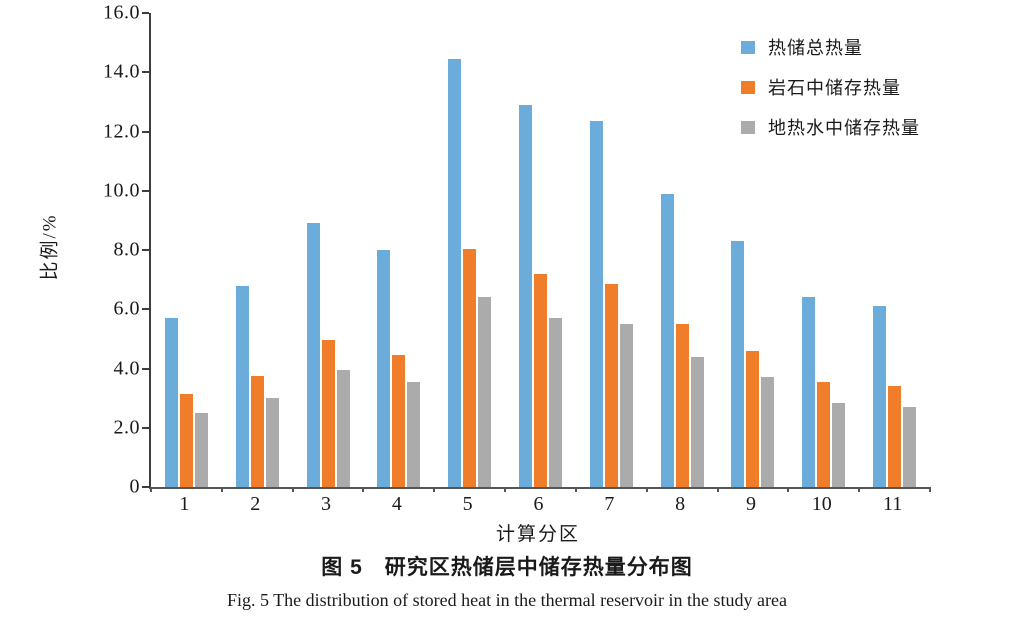 The width and height of the screenshot is (1014, 625). What do you see at coordinates (145, 368) in the screenshot?
I see `y-tick-mark-4.0` at bounding box center [145, 368].